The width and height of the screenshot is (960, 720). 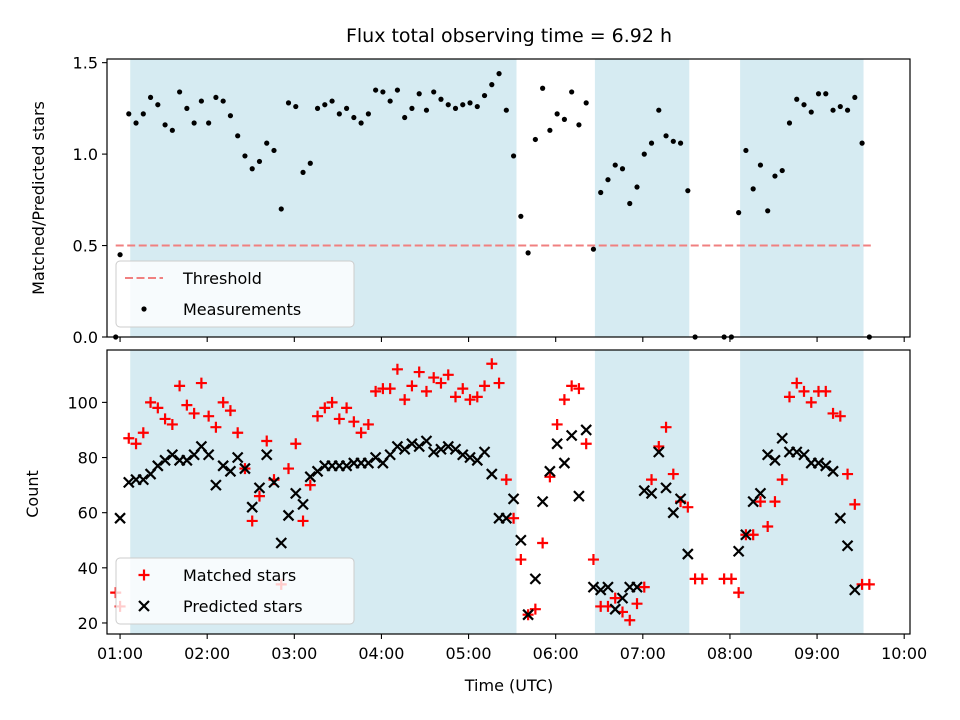 What do you see at coordinates (239, 575) in the screenshot?
I see `legend-label: Matched stars` at bounding box center [239, 575].